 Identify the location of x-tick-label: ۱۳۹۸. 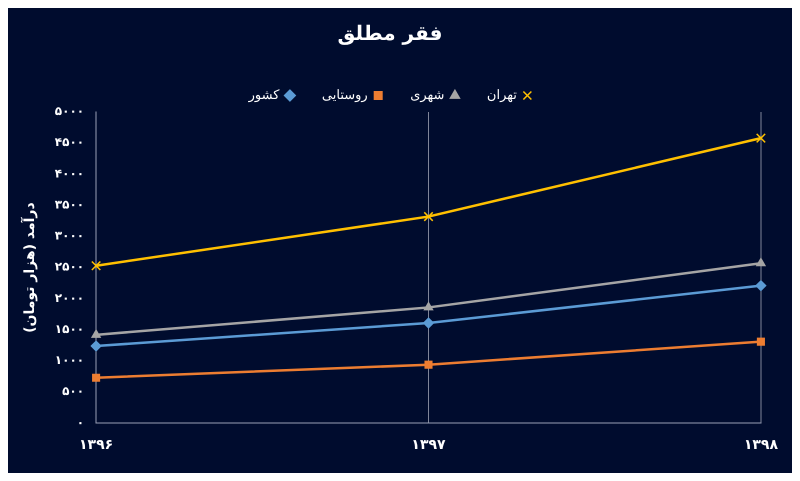
(761, 445).